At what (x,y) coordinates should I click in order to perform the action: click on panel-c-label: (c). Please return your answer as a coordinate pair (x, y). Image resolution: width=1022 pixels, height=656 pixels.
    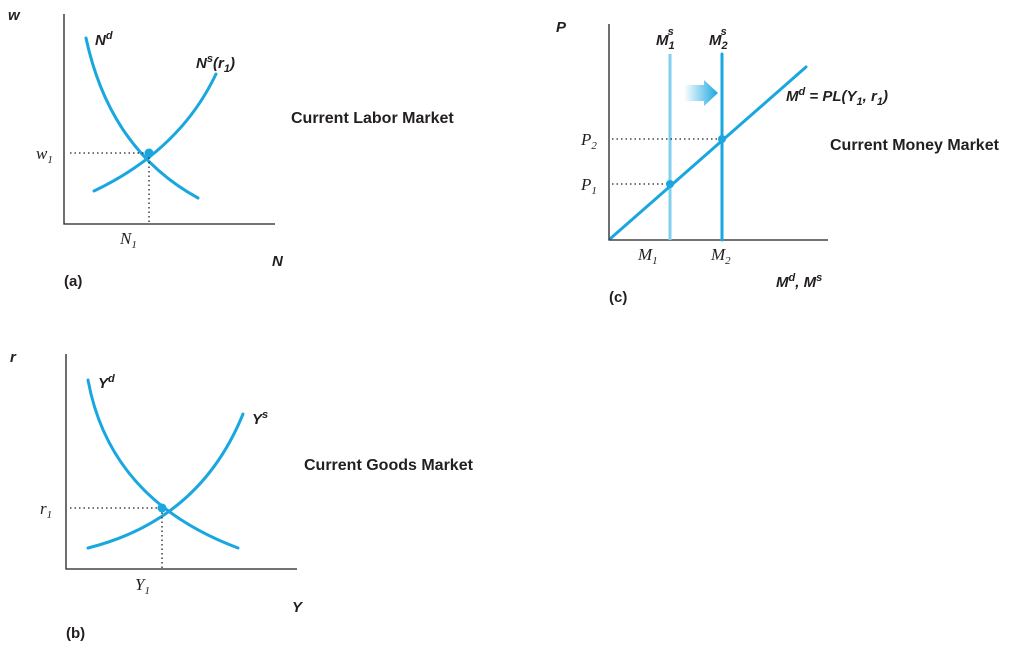
    Looking at the image, I should click on (618, 297).